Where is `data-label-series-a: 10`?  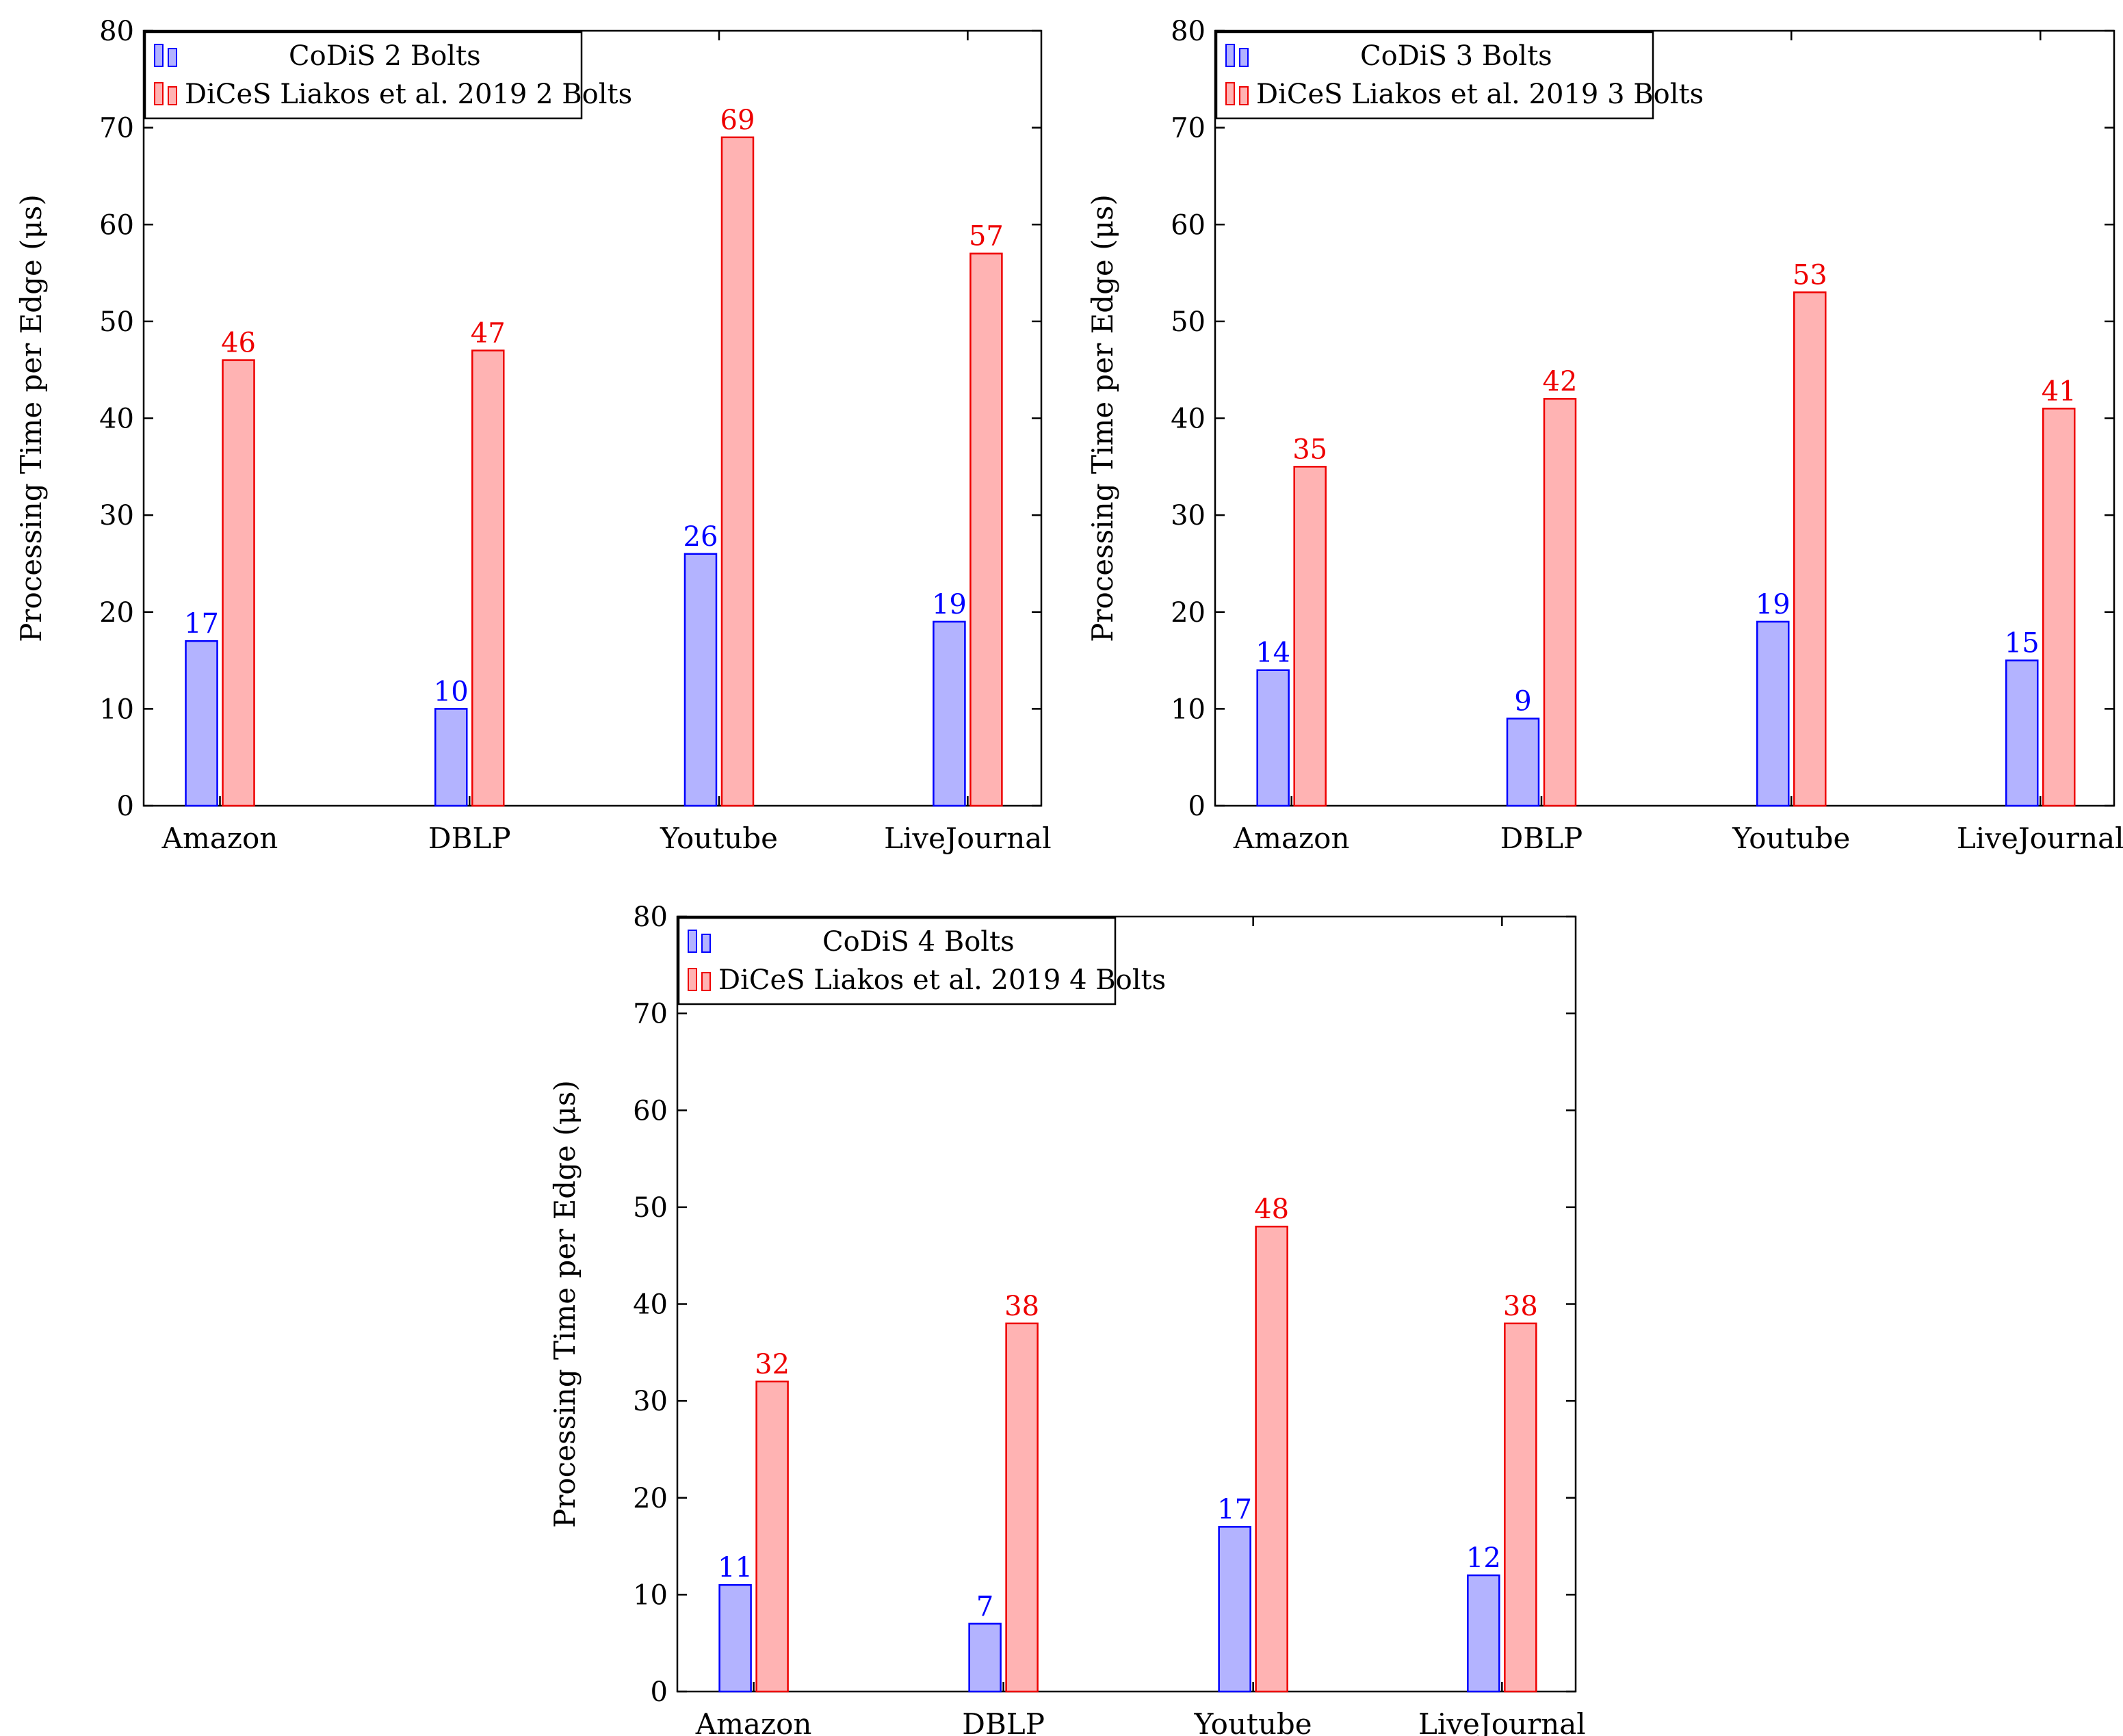
data-label-series-a: 10 is located at coordinates (451, 691).